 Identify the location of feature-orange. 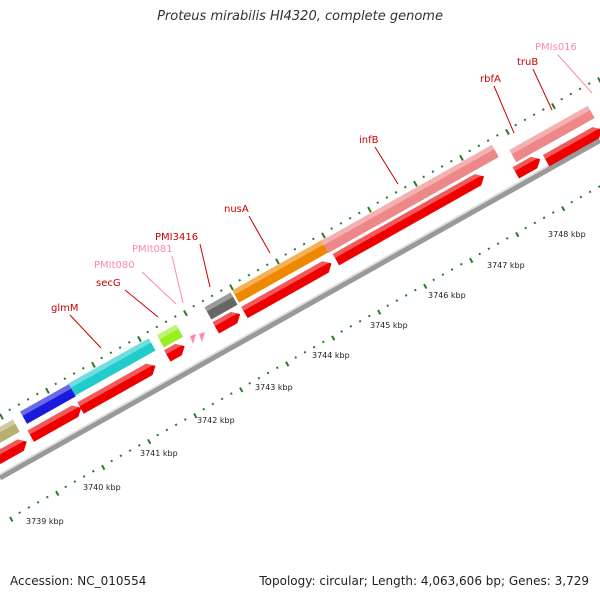
(281, 271).